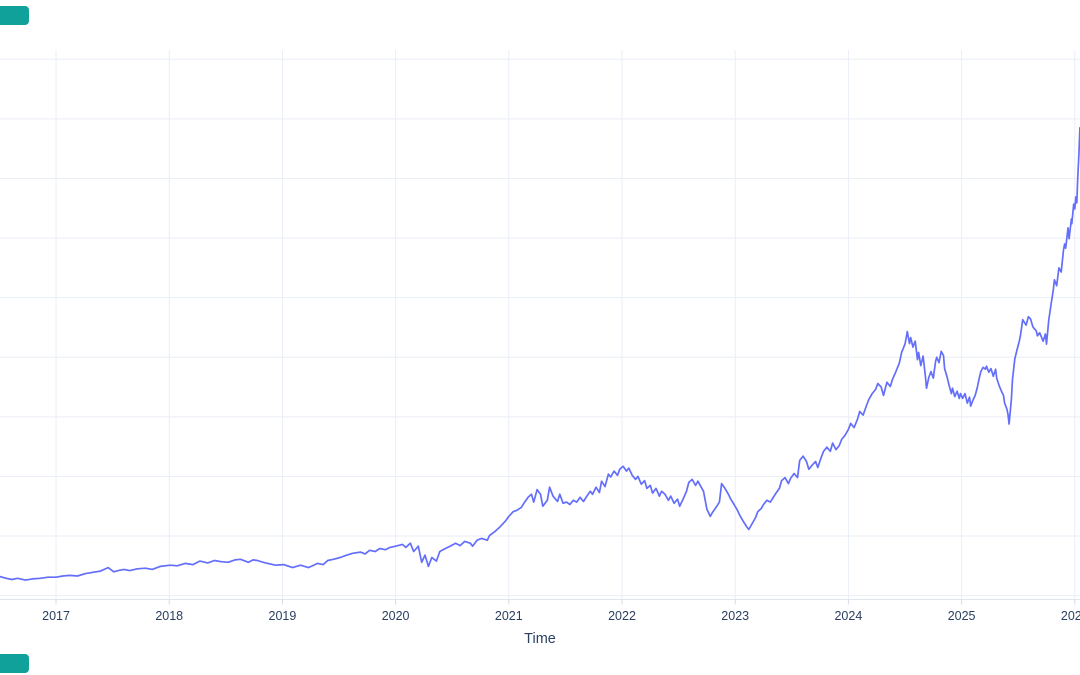 This screenshot has height=675, width=1080. What do you see at coordinates (735, 616) in the screenshot?
I see `x-tick-label: 2023` at bounding box center [735, 616].